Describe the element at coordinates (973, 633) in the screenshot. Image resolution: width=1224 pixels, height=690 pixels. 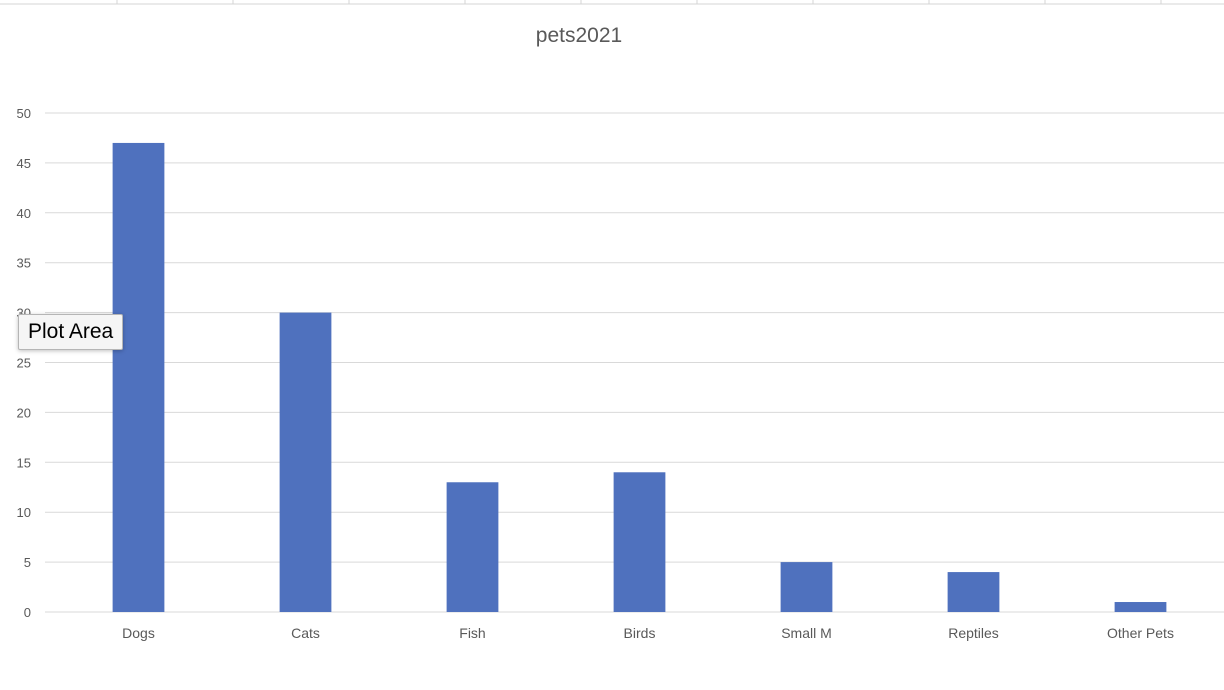
I see `x-category-label: Reptiles` at that location.